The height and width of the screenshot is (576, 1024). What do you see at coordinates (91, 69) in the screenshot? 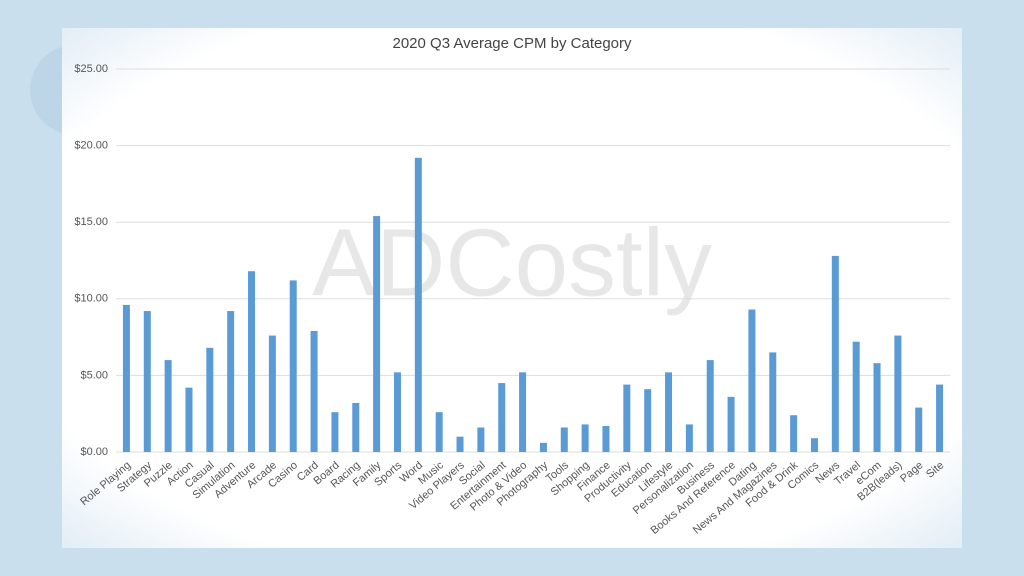
I see `y-tick-label: $25.00` at bounding box center [91, 69].